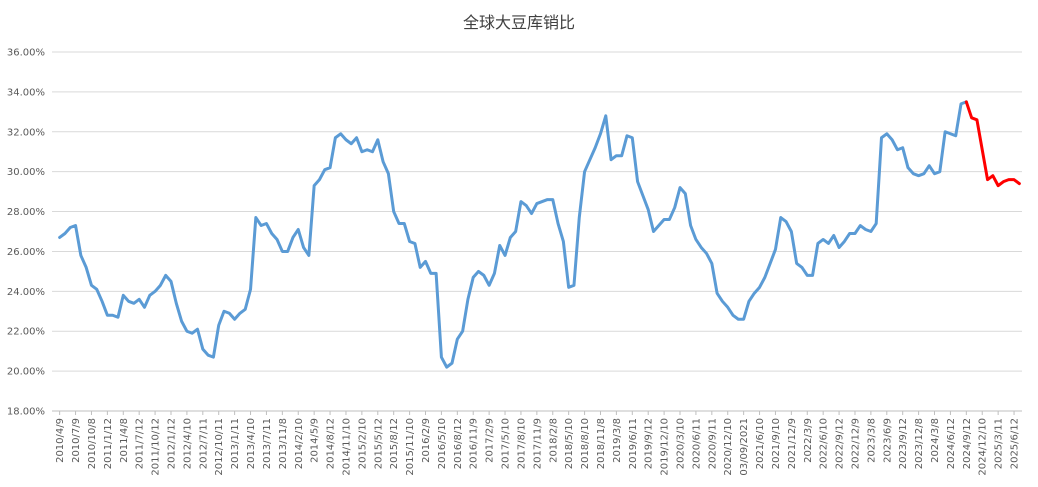 This screenshot has height=487, width=1038. I want to click on x-tick-label: 2024/9/12, so click(967, 443).